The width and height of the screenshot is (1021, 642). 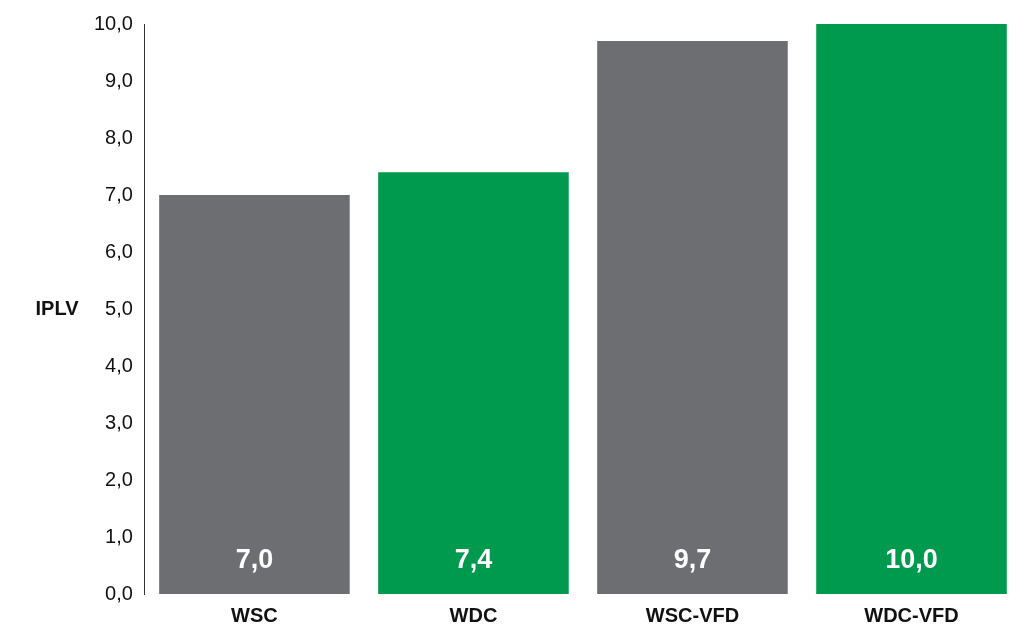 I want to click on x-tick-label: WSC-VFD, so click(x=692, y=614).